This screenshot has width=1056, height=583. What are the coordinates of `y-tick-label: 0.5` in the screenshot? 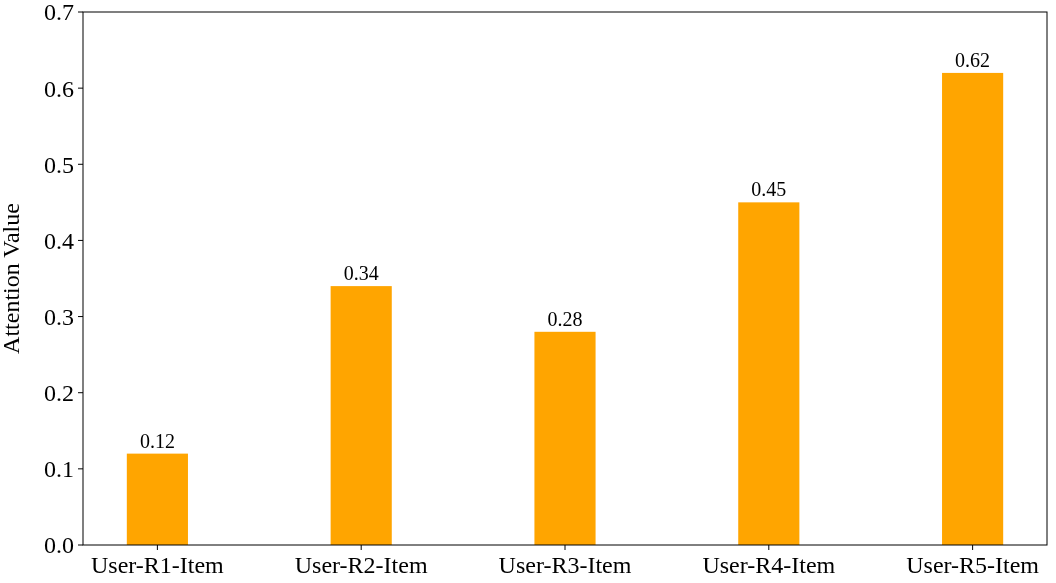 It's located at (59, 164).